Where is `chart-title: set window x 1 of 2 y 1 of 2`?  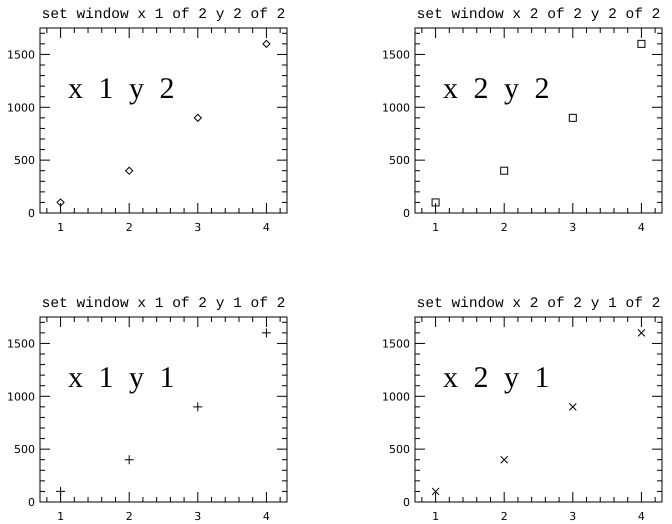 chart-title: set window x 1 of 2 y 1 of 2 is located at coordinates (164, 304).